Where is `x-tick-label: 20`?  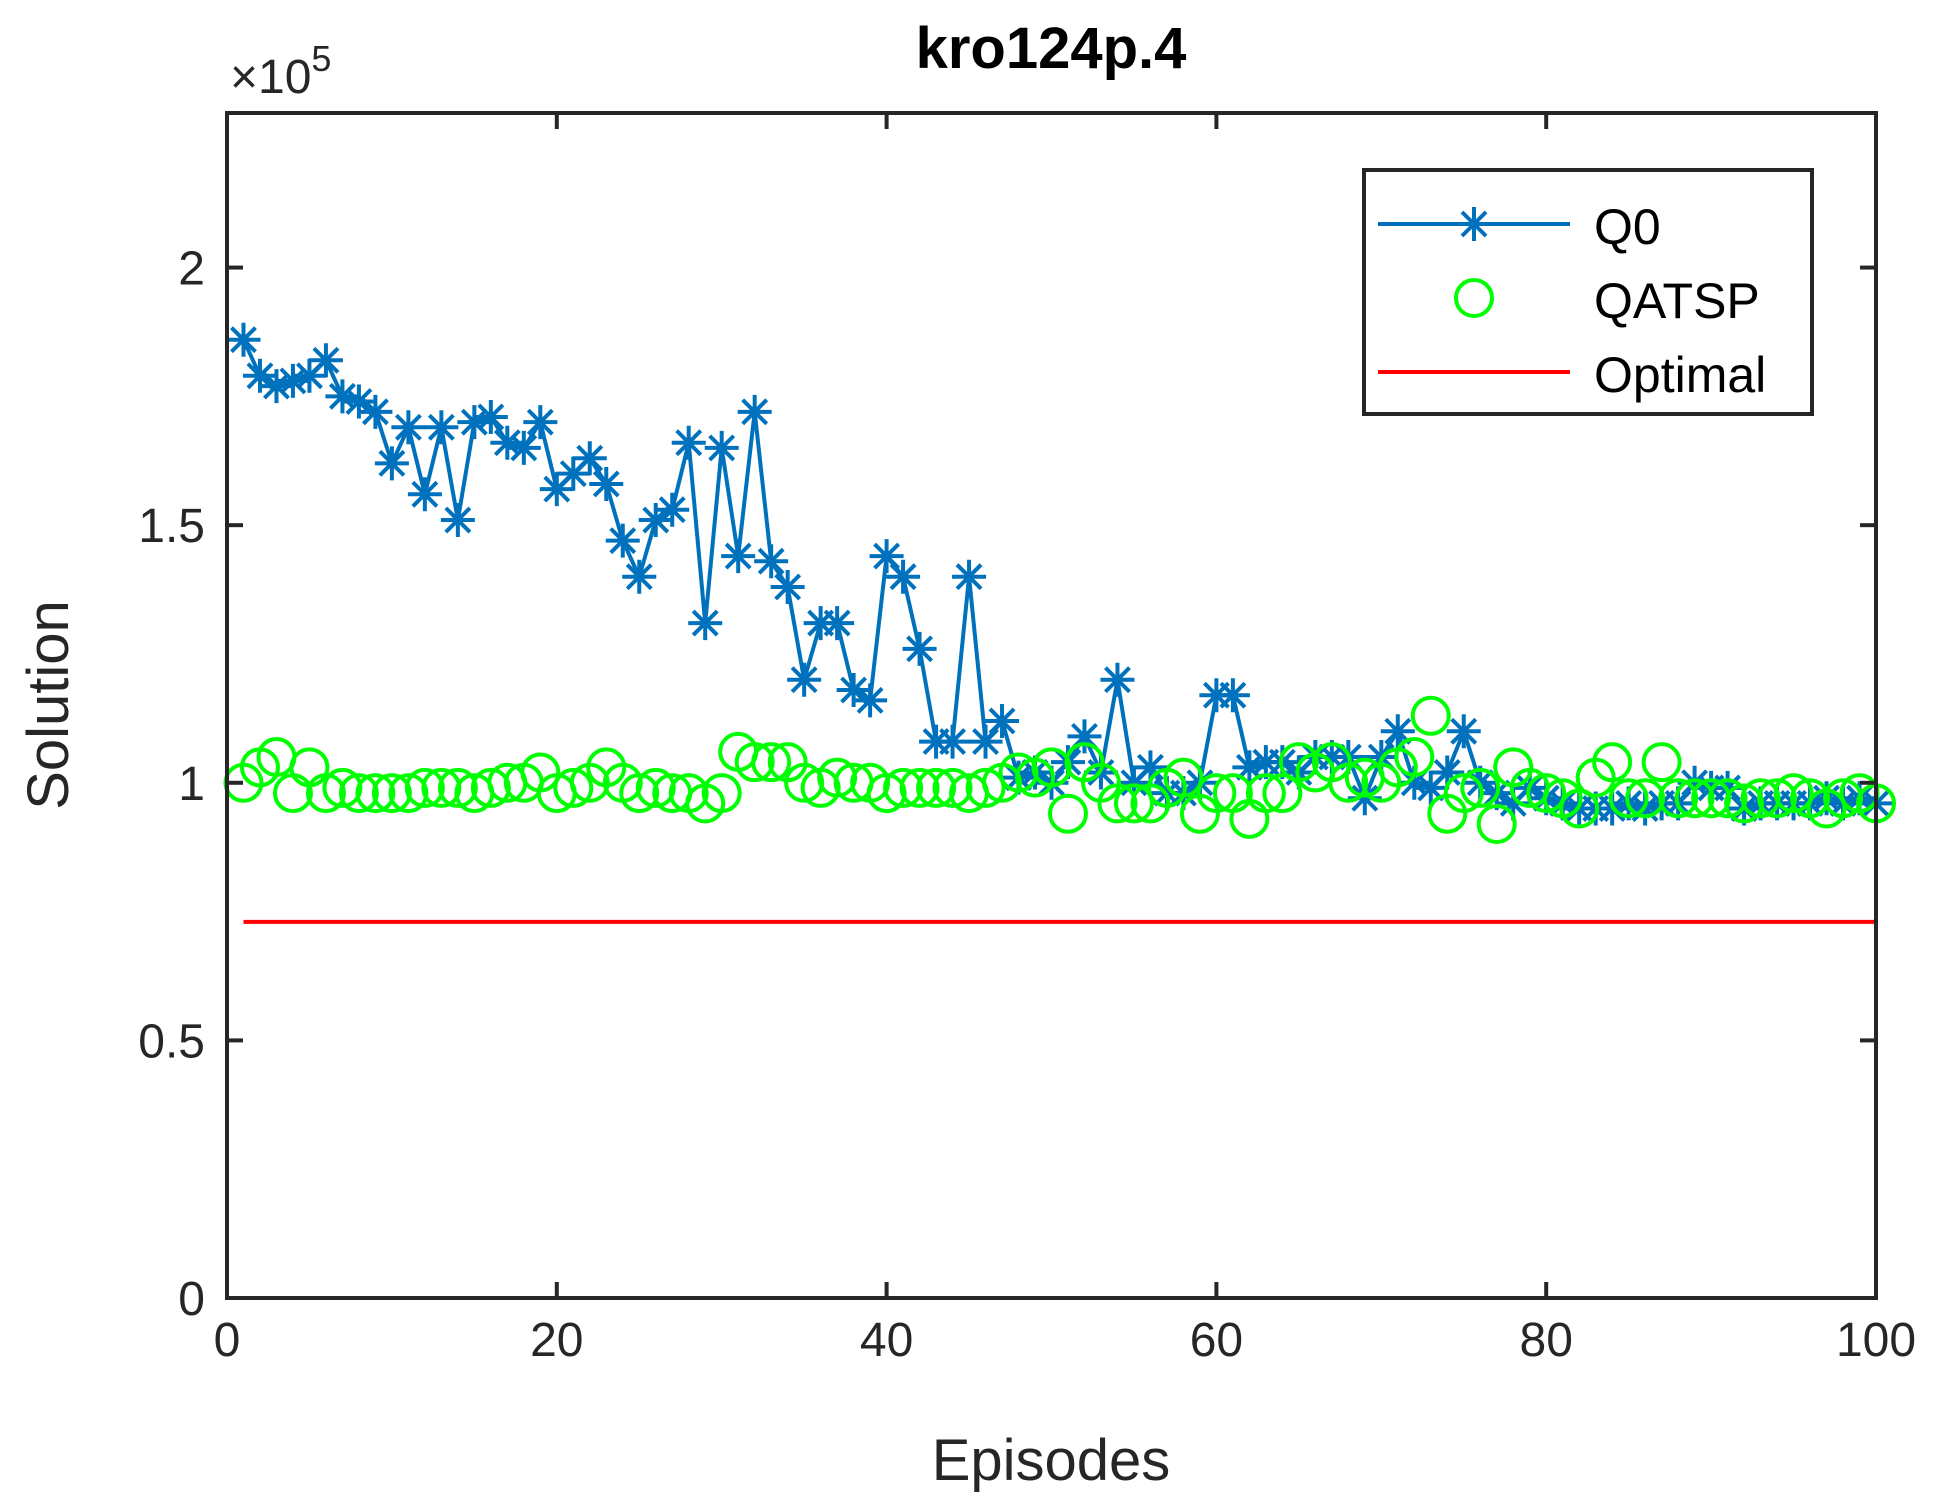 x-tick-label: 20 is located at coordinates (556, 1340).